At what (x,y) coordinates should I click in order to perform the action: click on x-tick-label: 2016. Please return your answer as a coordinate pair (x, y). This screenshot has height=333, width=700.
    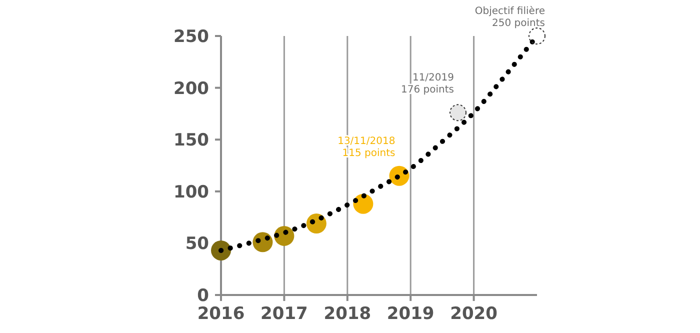
    Looking at the image, I should click on (221, 314).